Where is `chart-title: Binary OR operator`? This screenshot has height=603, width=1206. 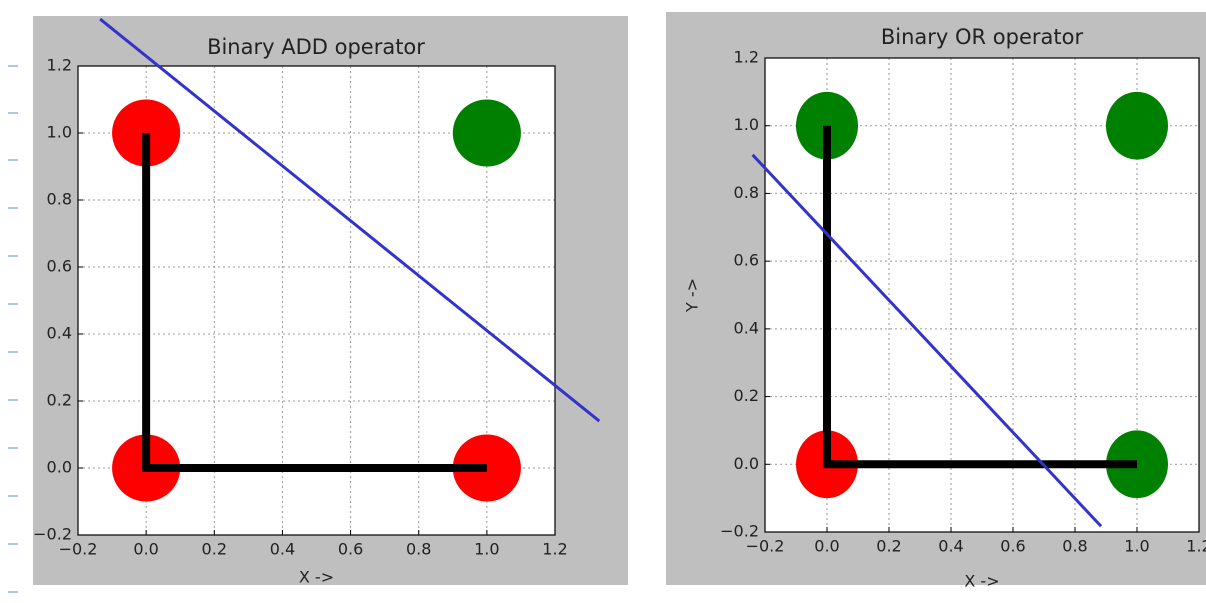
chart-title: Binary OR operator is located at coordinates (982, 37).